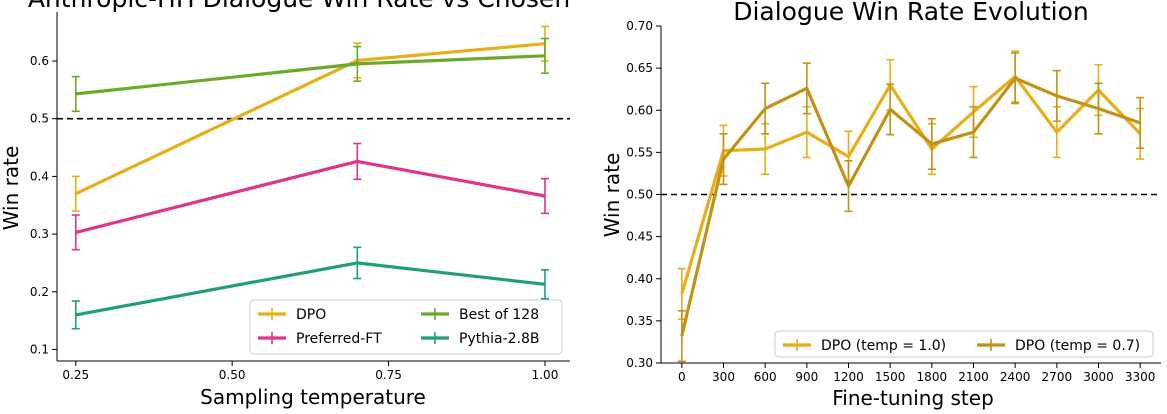 Image resolution: width=1167 pixels, height=414 pixels. I want to click on x-axis-label: Sampling temperature, so click(313, 397).